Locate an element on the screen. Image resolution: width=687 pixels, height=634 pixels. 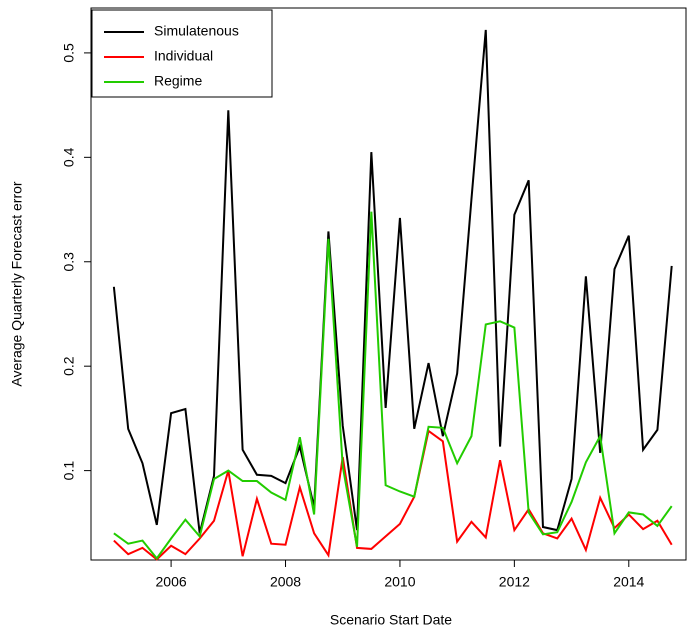
y-tick-label: 0.1 is located at coordinates (69, 471).